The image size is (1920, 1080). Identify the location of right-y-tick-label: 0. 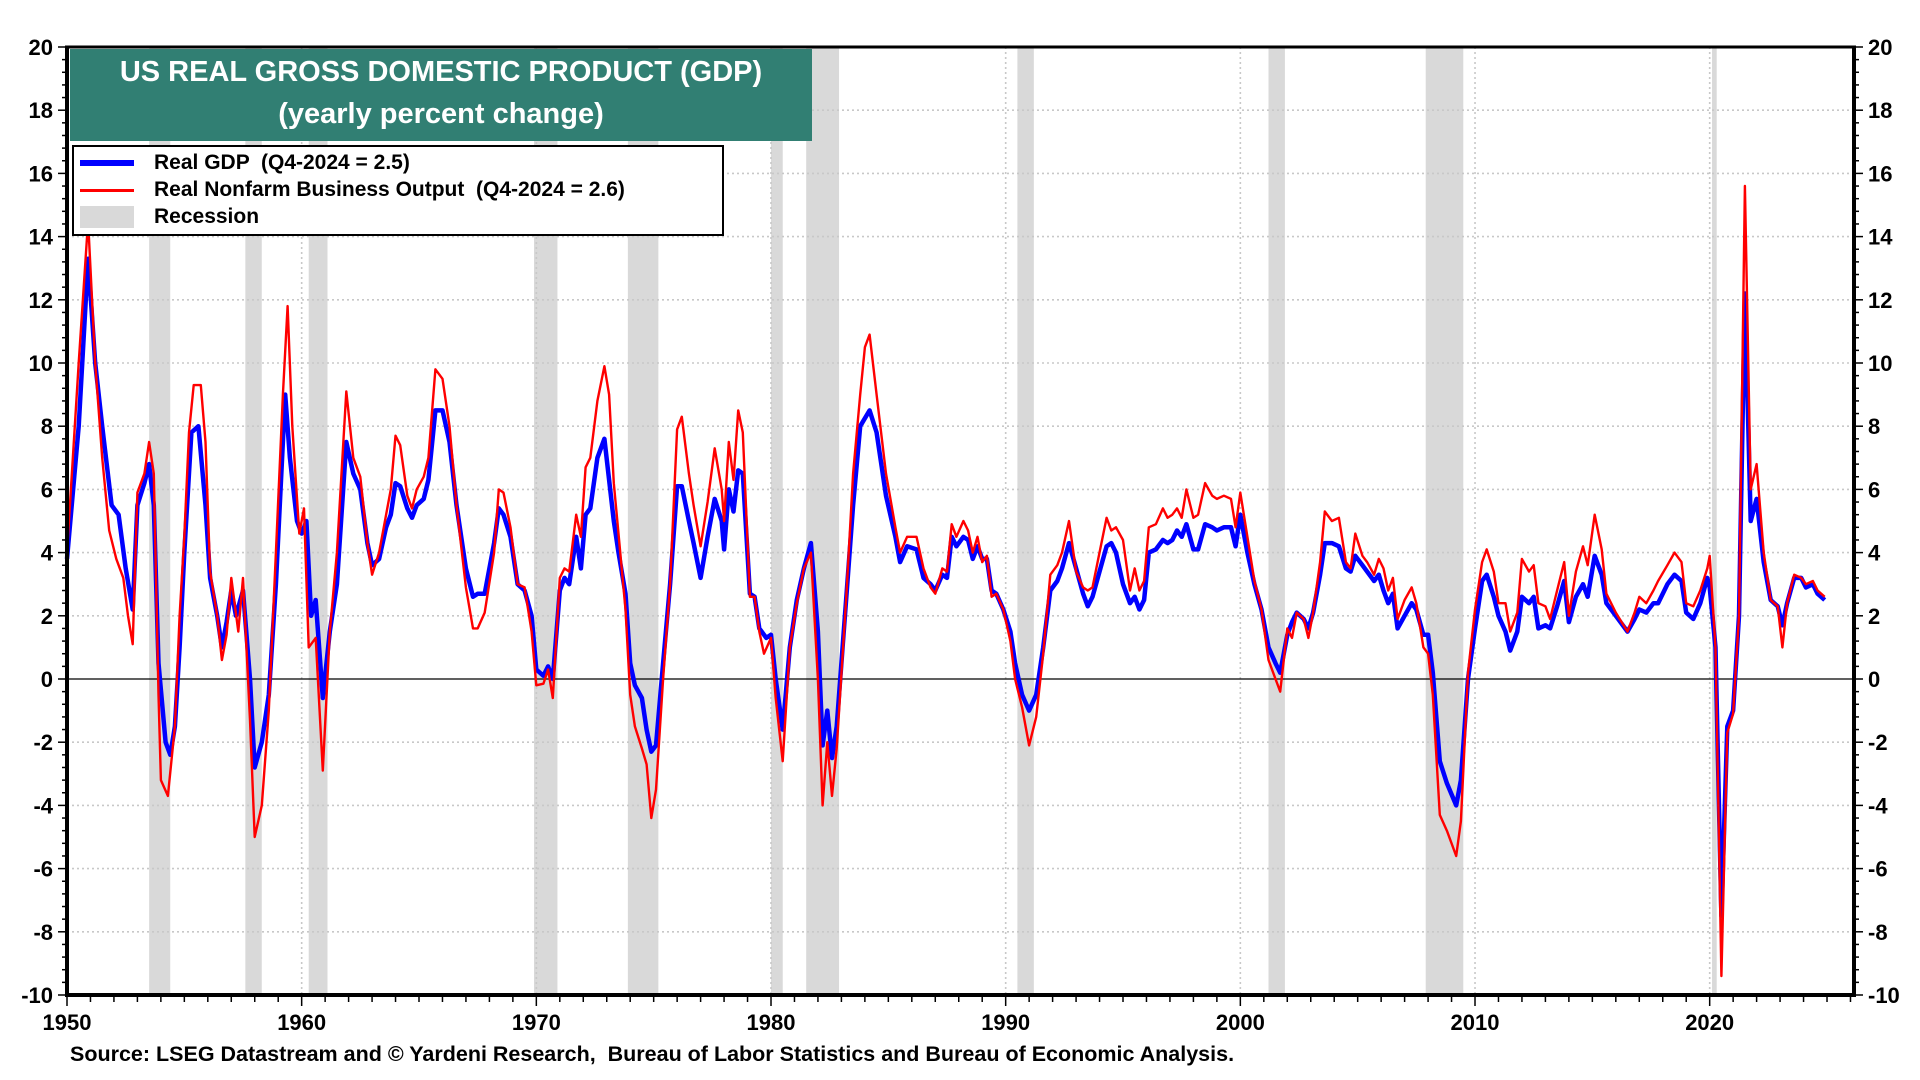
(1874, 679).